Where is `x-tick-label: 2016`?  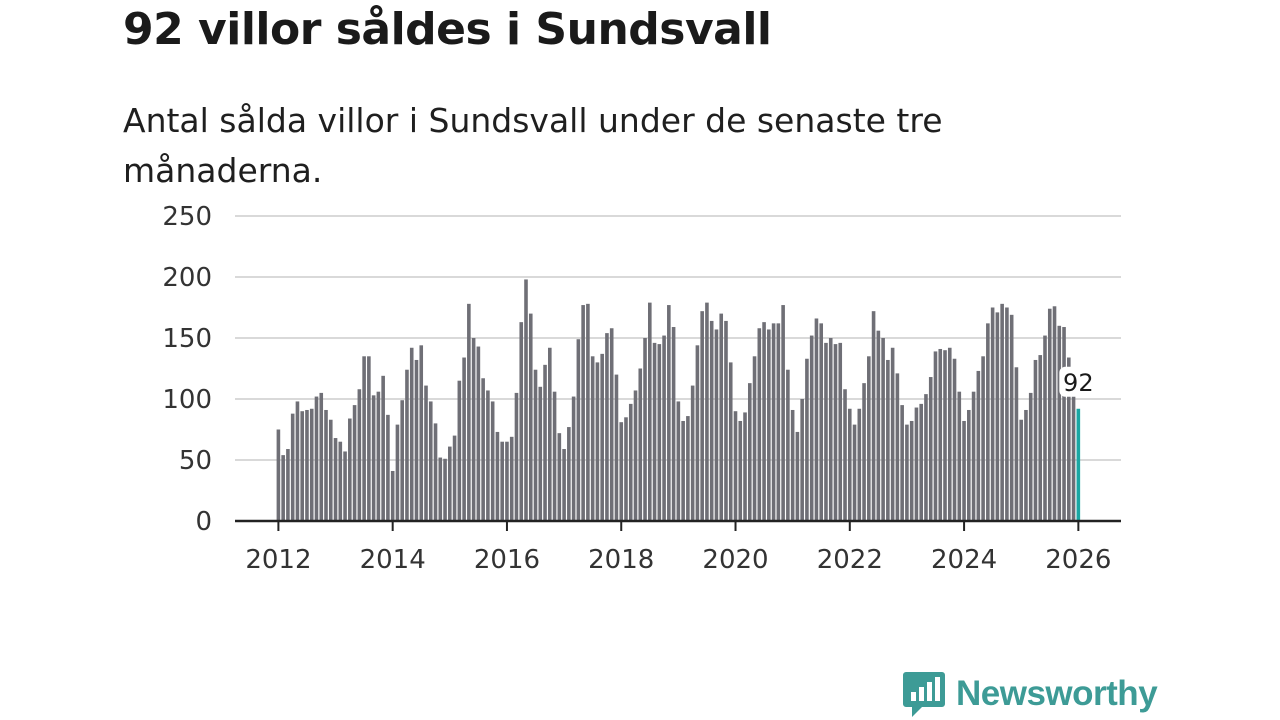
x-tick-label: 2016 is located at coordinates (507, 560).